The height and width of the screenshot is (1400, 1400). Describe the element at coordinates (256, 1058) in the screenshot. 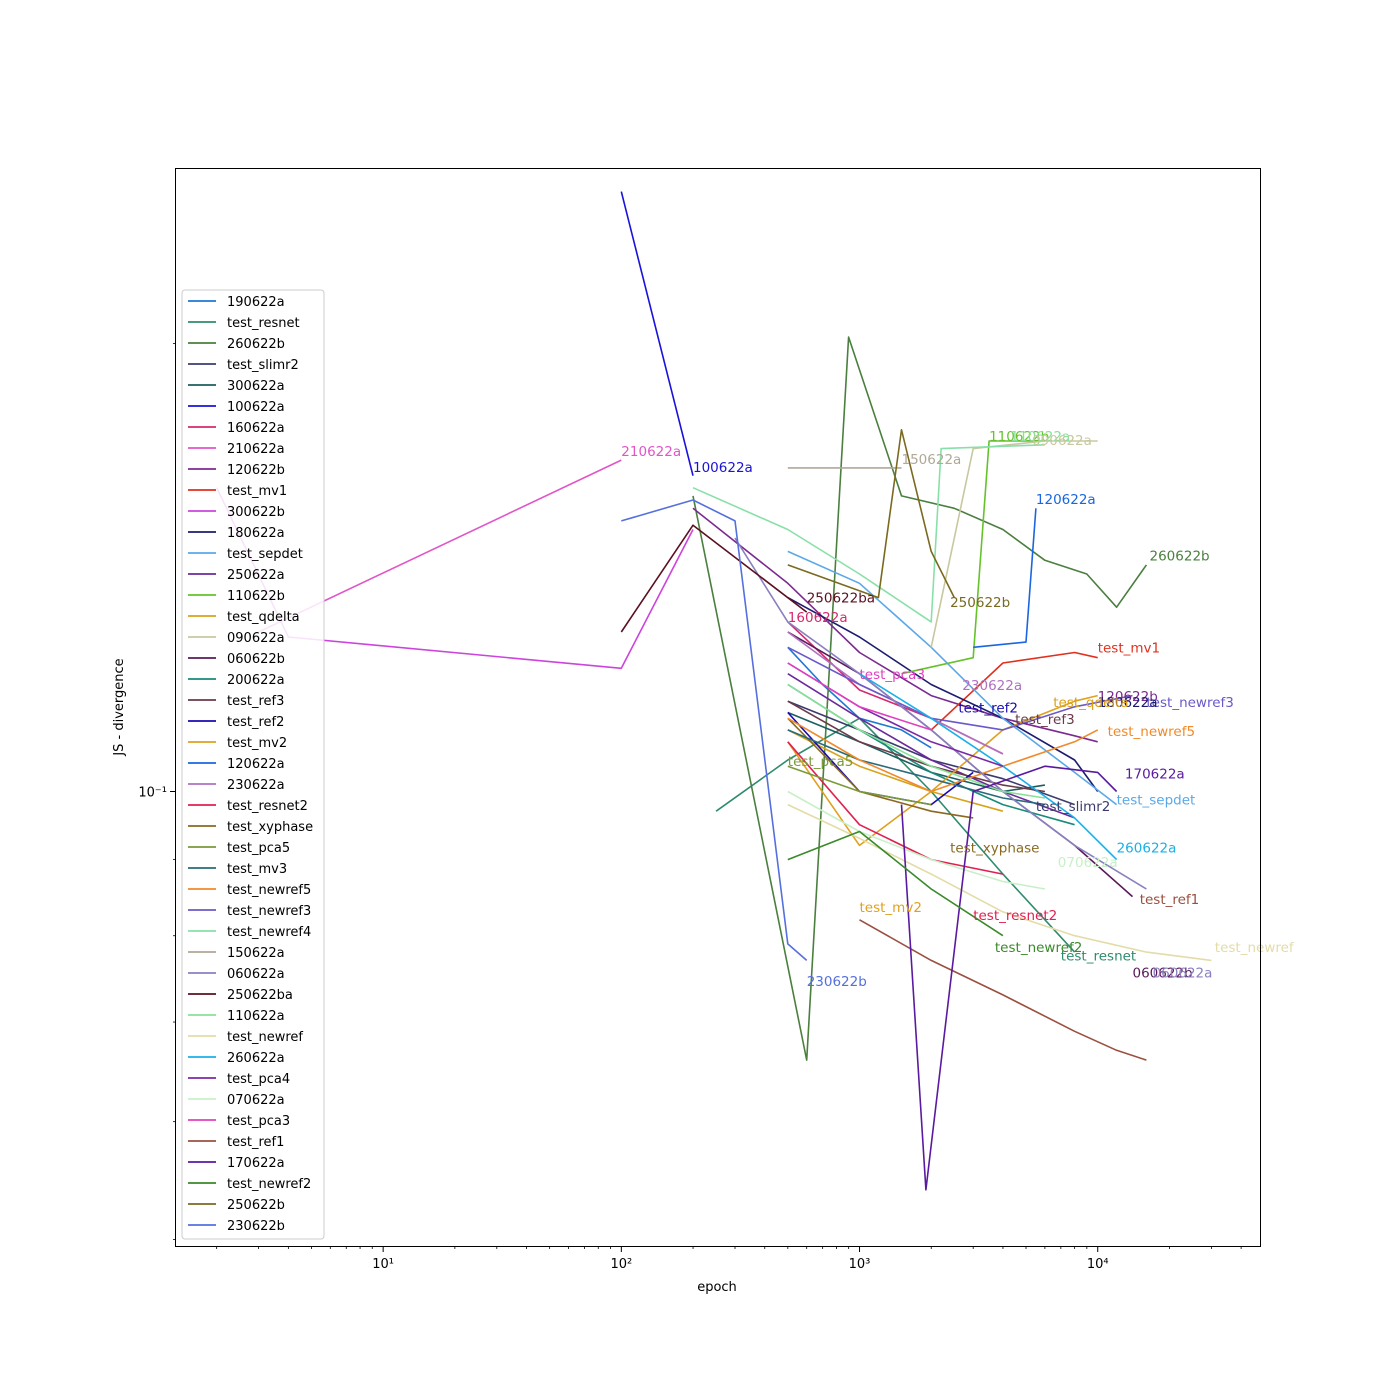

I see `legend-label: 260622a` at that location.